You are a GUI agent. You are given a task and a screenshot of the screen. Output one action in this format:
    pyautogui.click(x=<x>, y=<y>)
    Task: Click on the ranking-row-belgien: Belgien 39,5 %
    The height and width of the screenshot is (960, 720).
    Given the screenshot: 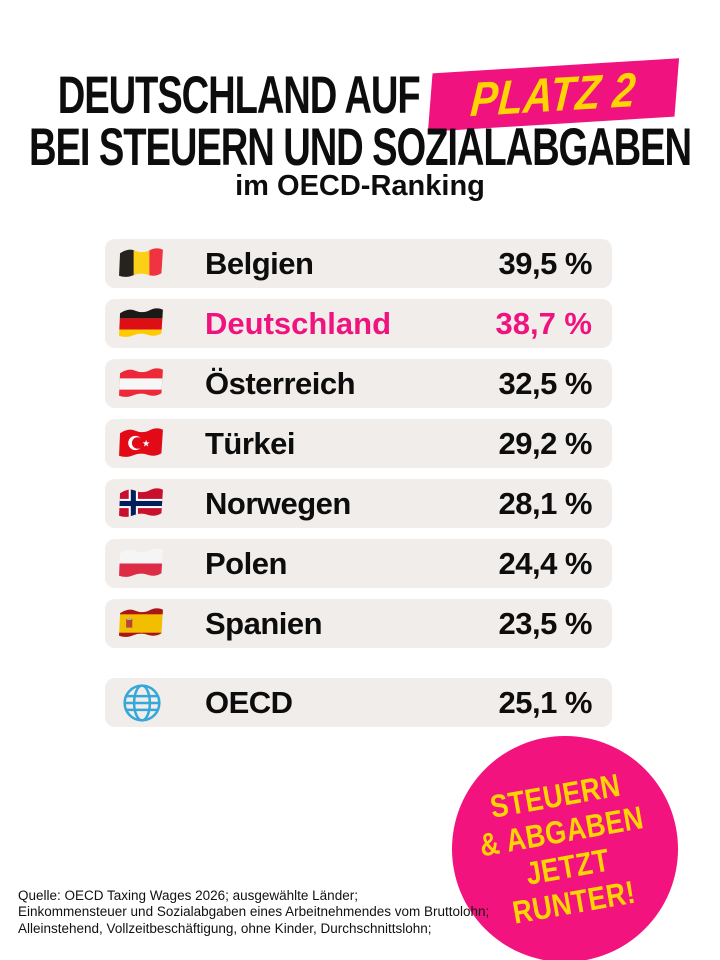 What is the action you would take?
    pyautogui.click(x=358, y=263)
    